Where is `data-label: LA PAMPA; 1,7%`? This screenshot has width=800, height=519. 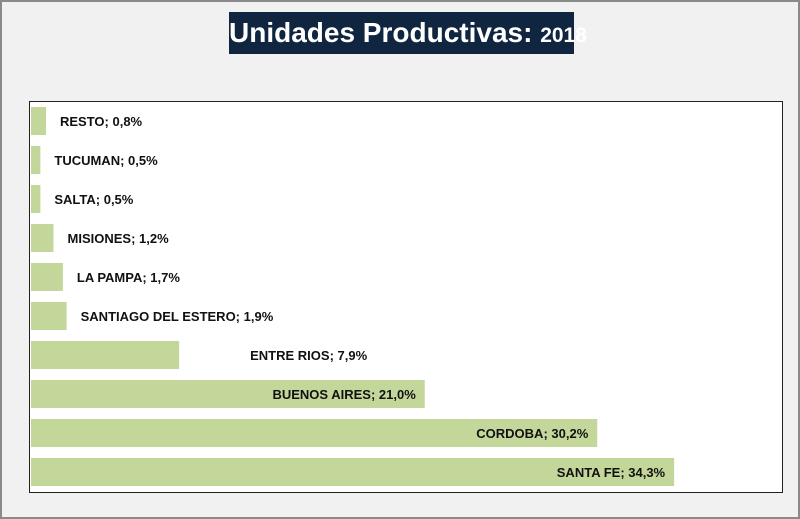
data-label: LA PAMPA; 1,7% is located at coordinates (128, 277).